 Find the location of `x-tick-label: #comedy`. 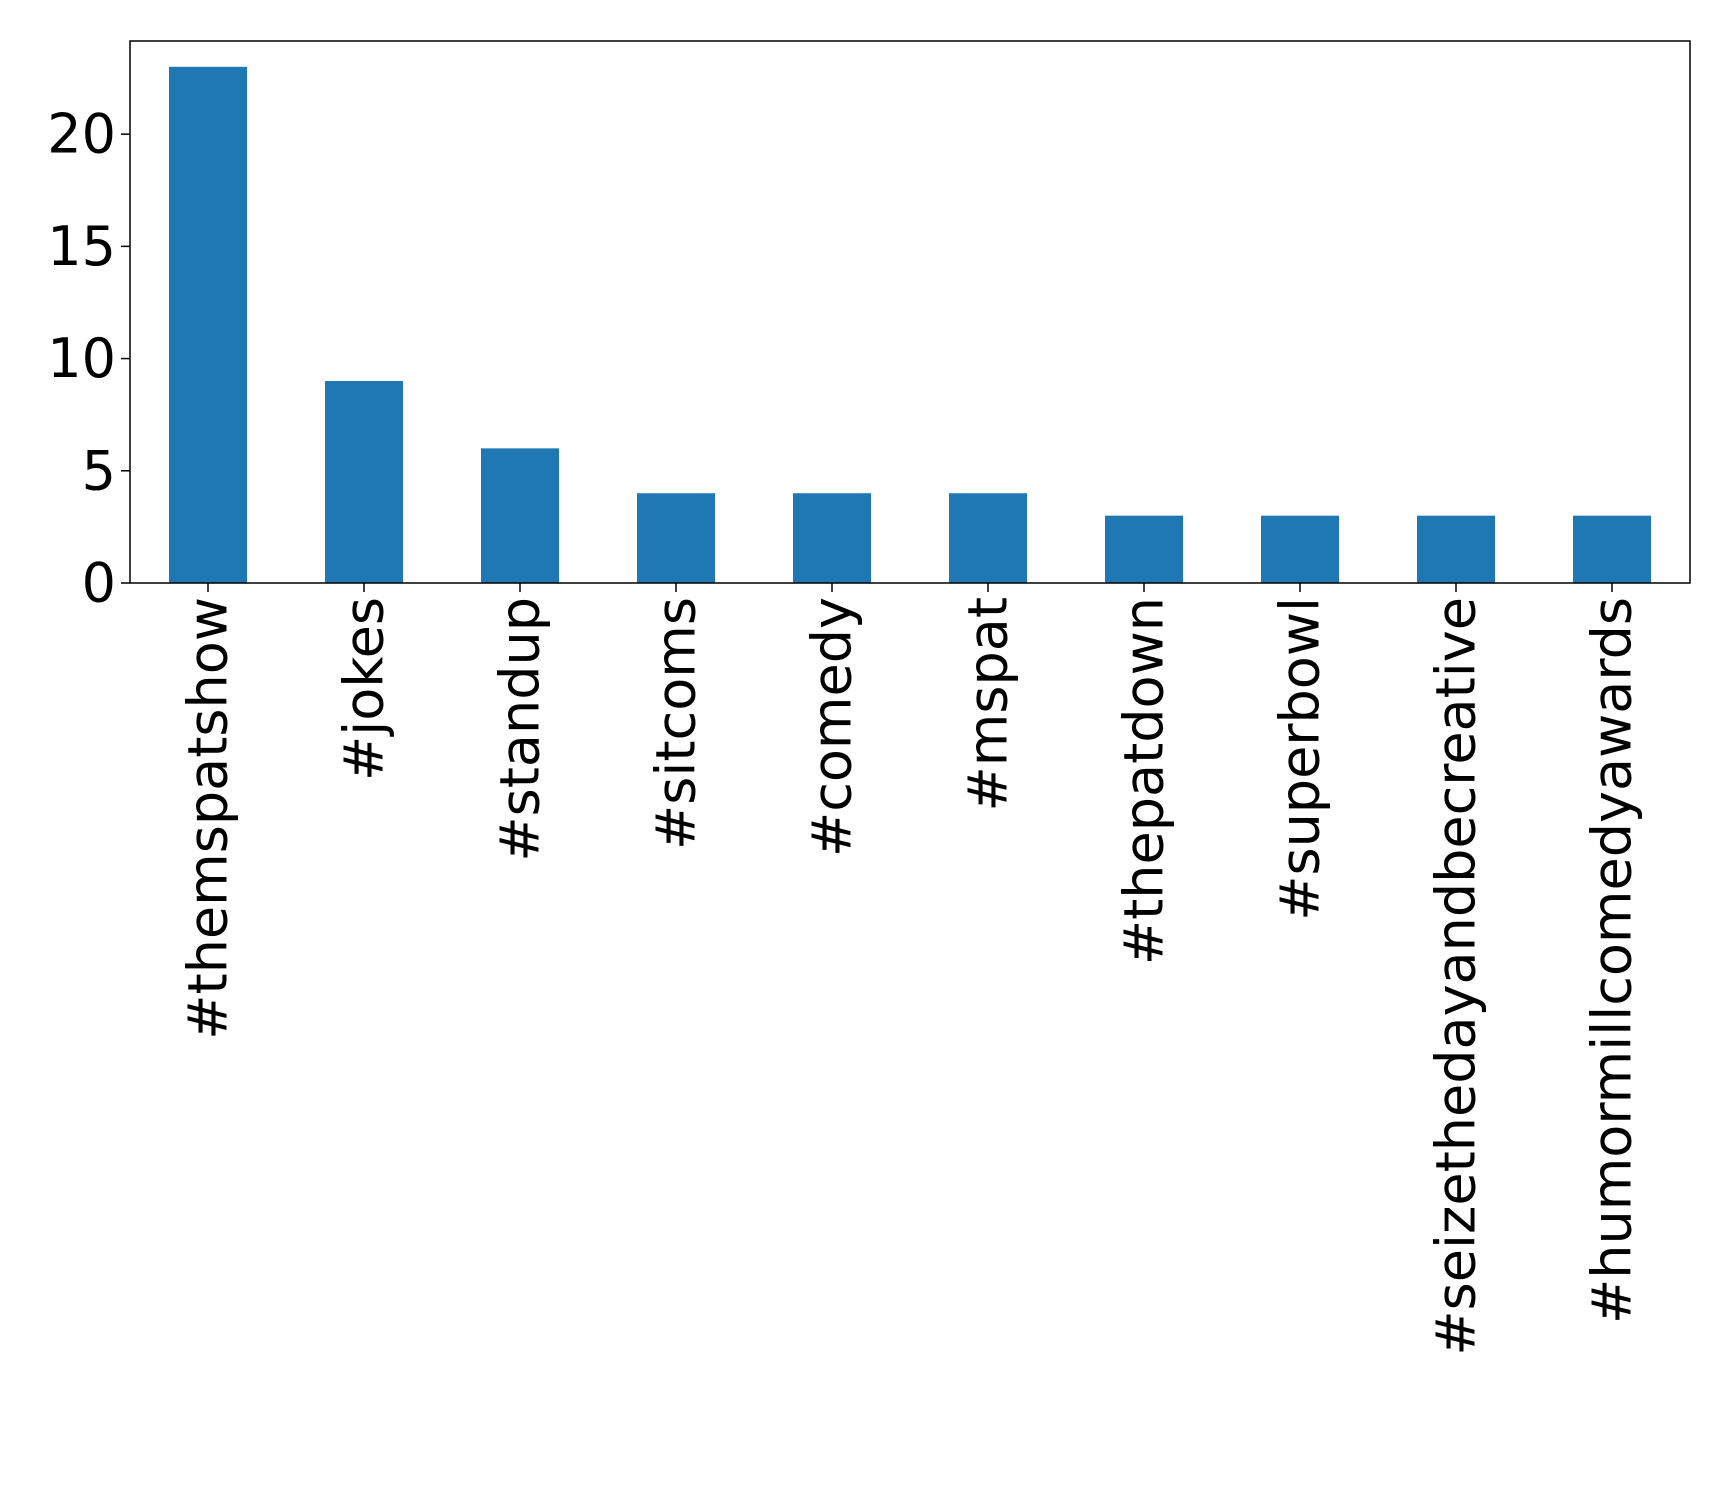

x-tick-label: #comedy is located at coordinates (832, 727).